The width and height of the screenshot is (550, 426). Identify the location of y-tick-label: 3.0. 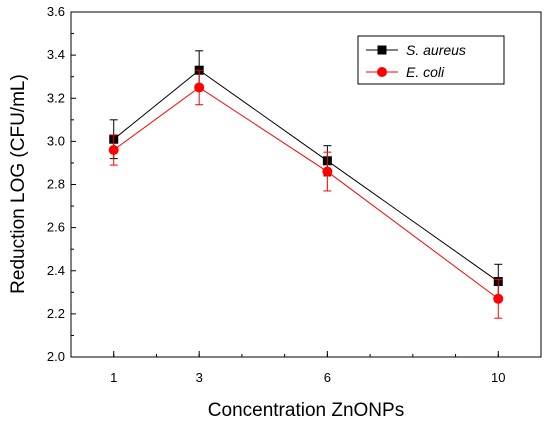
(56, 140).